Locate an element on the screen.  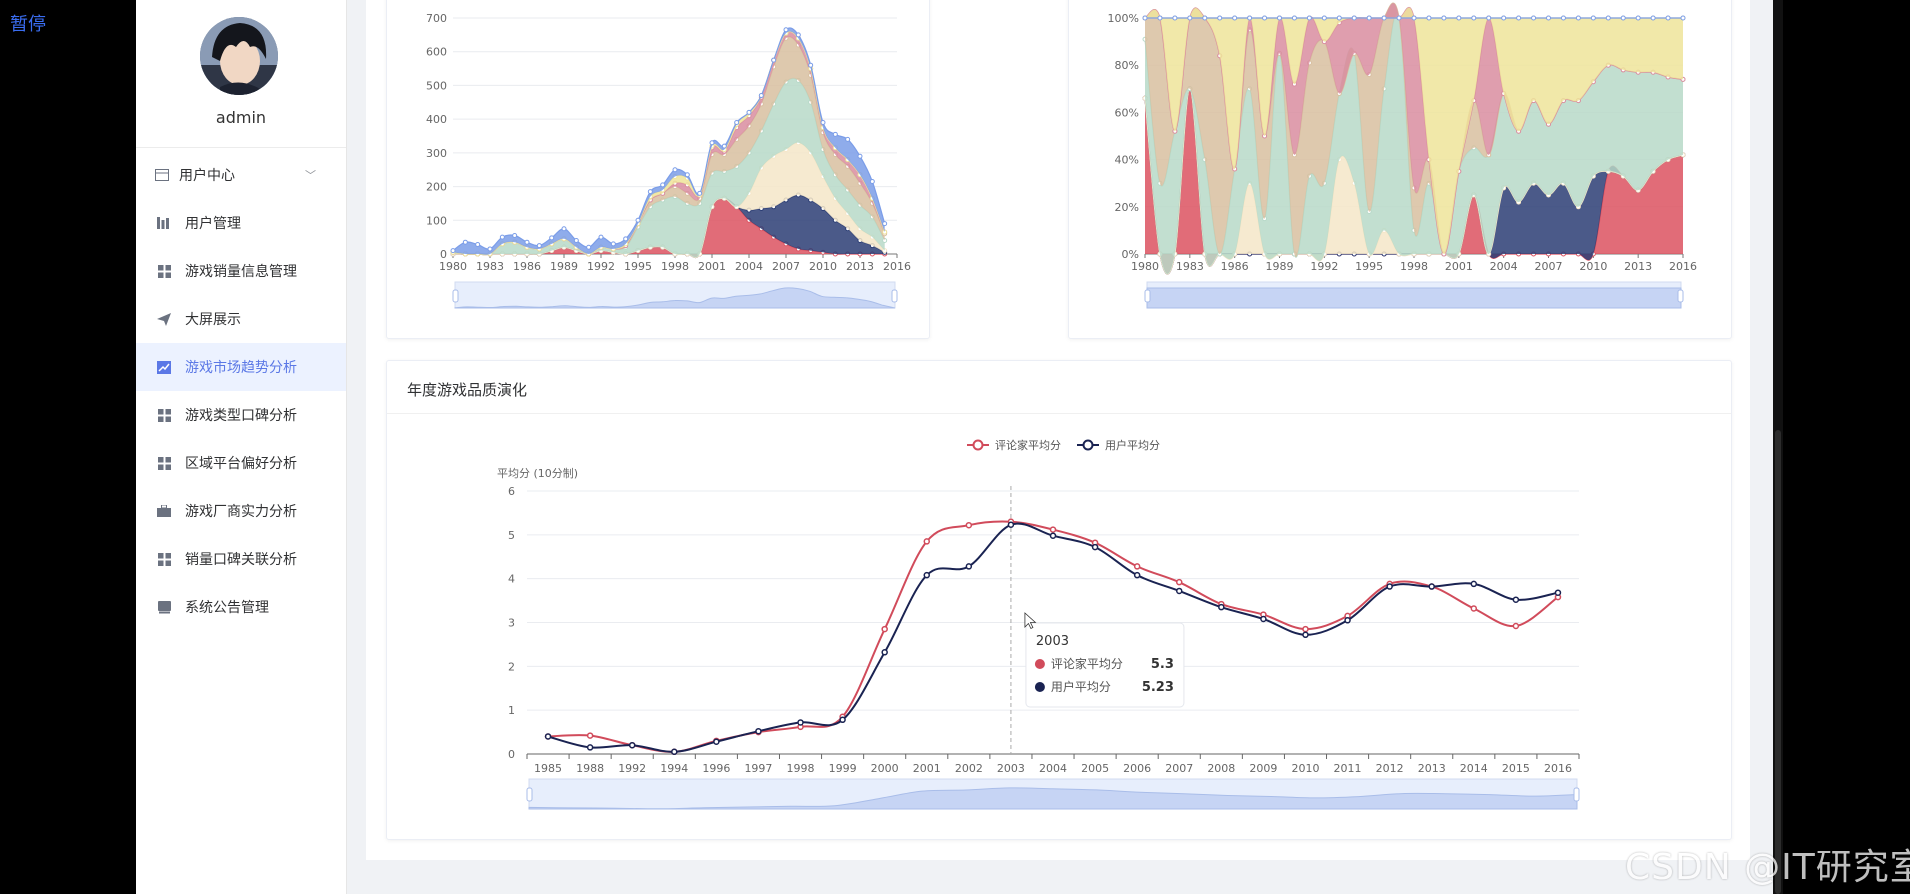
x-tick-label: 1980 is located at coordinates (453, 266).